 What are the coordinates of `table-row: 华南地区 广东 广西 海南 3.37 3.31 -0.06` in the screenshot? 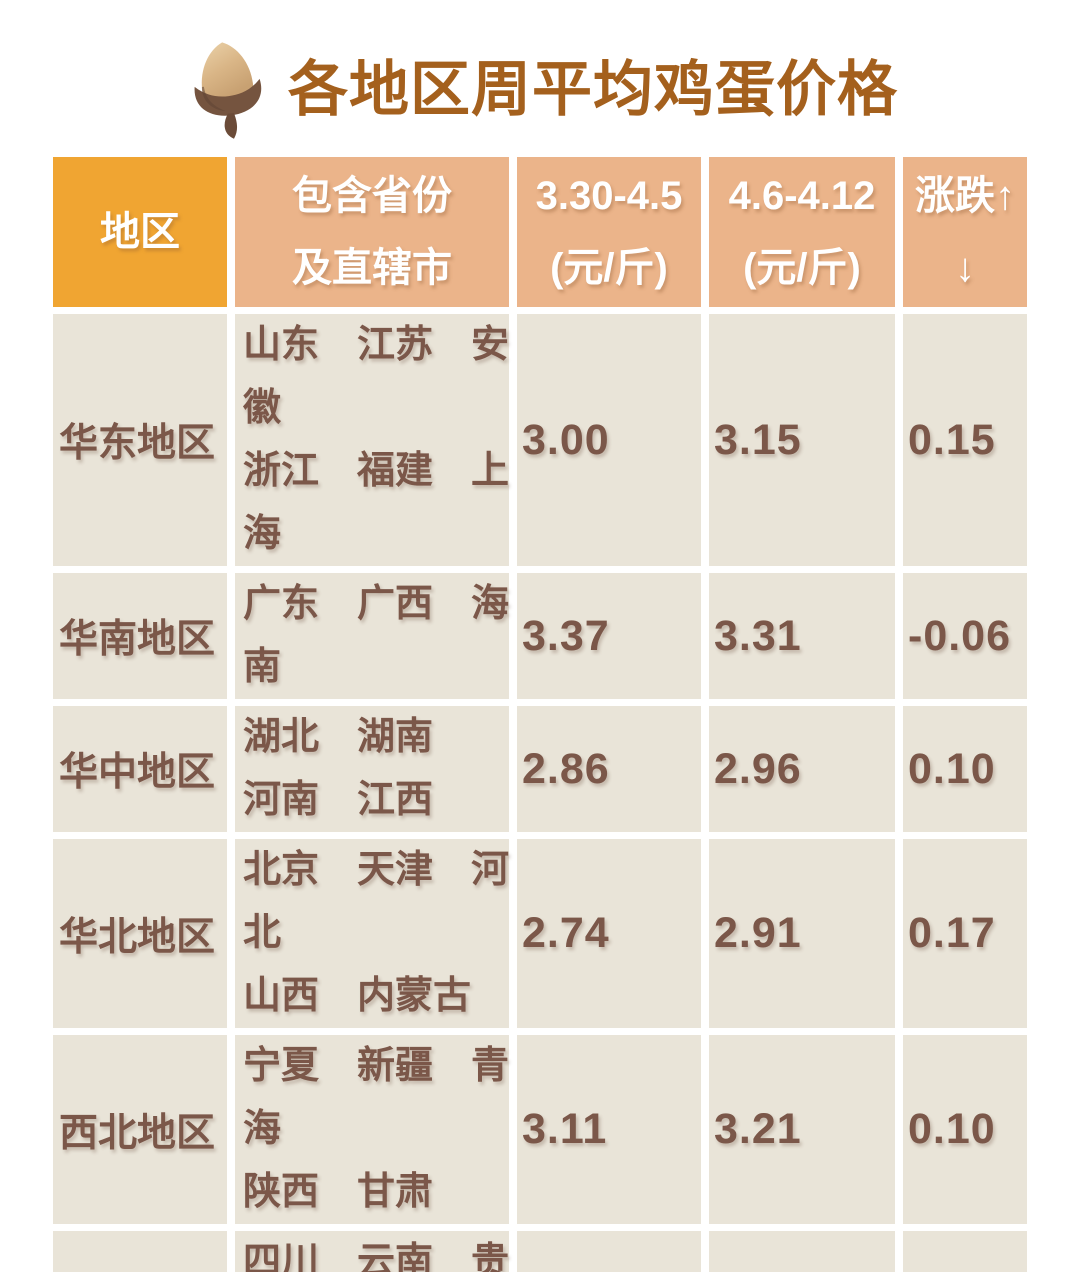 It's located at (540, 636).